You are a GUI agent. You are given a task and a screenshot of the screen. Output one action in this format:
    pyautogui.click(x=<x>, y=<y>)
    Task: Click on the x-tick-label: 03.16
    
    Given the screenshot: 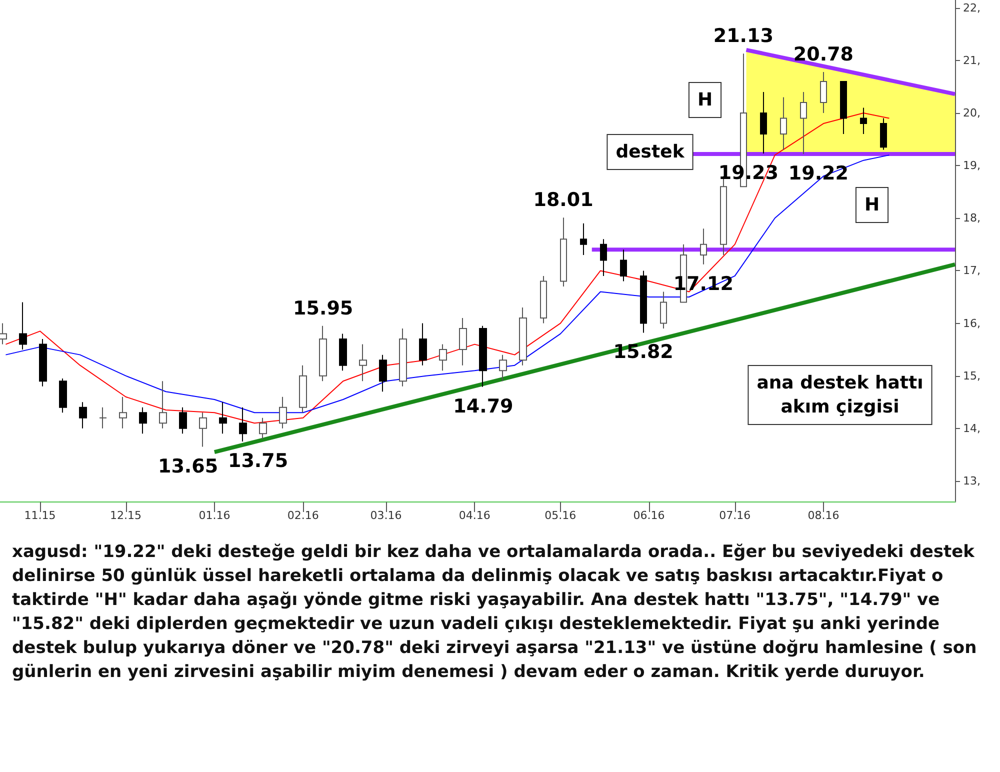 What is the action you would take?
    pyautogui.click(x=386, y=515)
    